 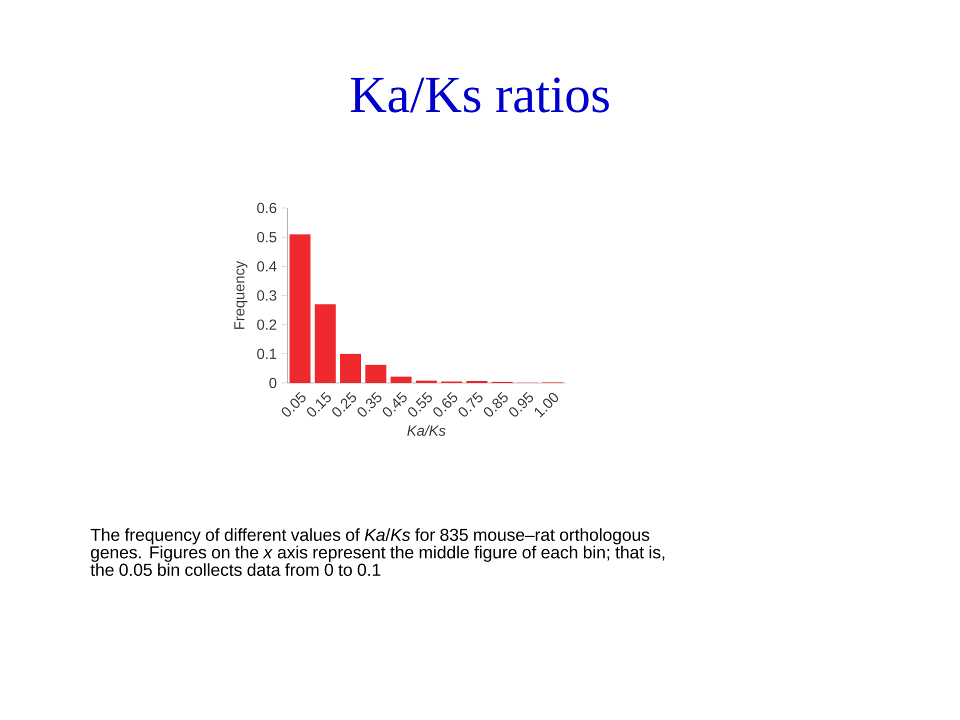 What do you see at coordinates (294, 404) in the screenshot?
I see `x-tick-label: 0.05` at bounding box center [294, 404].